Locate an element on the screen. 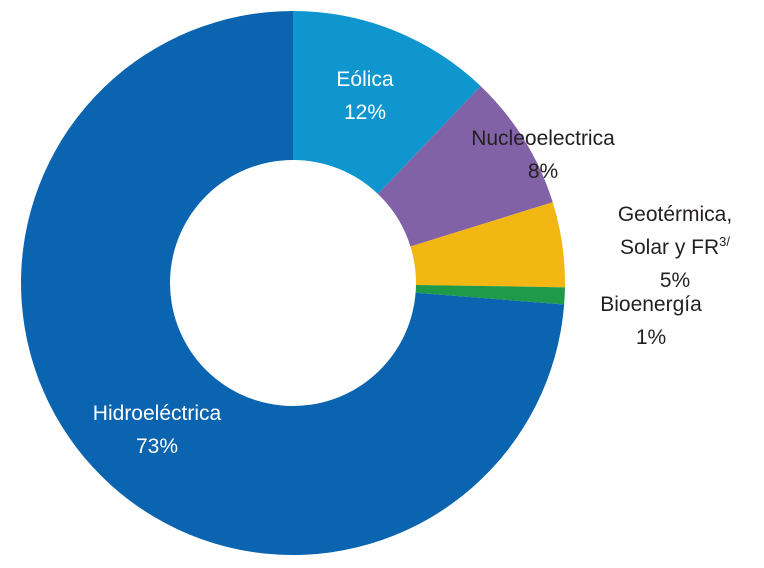  slice-name: Bioenergía is located at coordinates (651, 304).